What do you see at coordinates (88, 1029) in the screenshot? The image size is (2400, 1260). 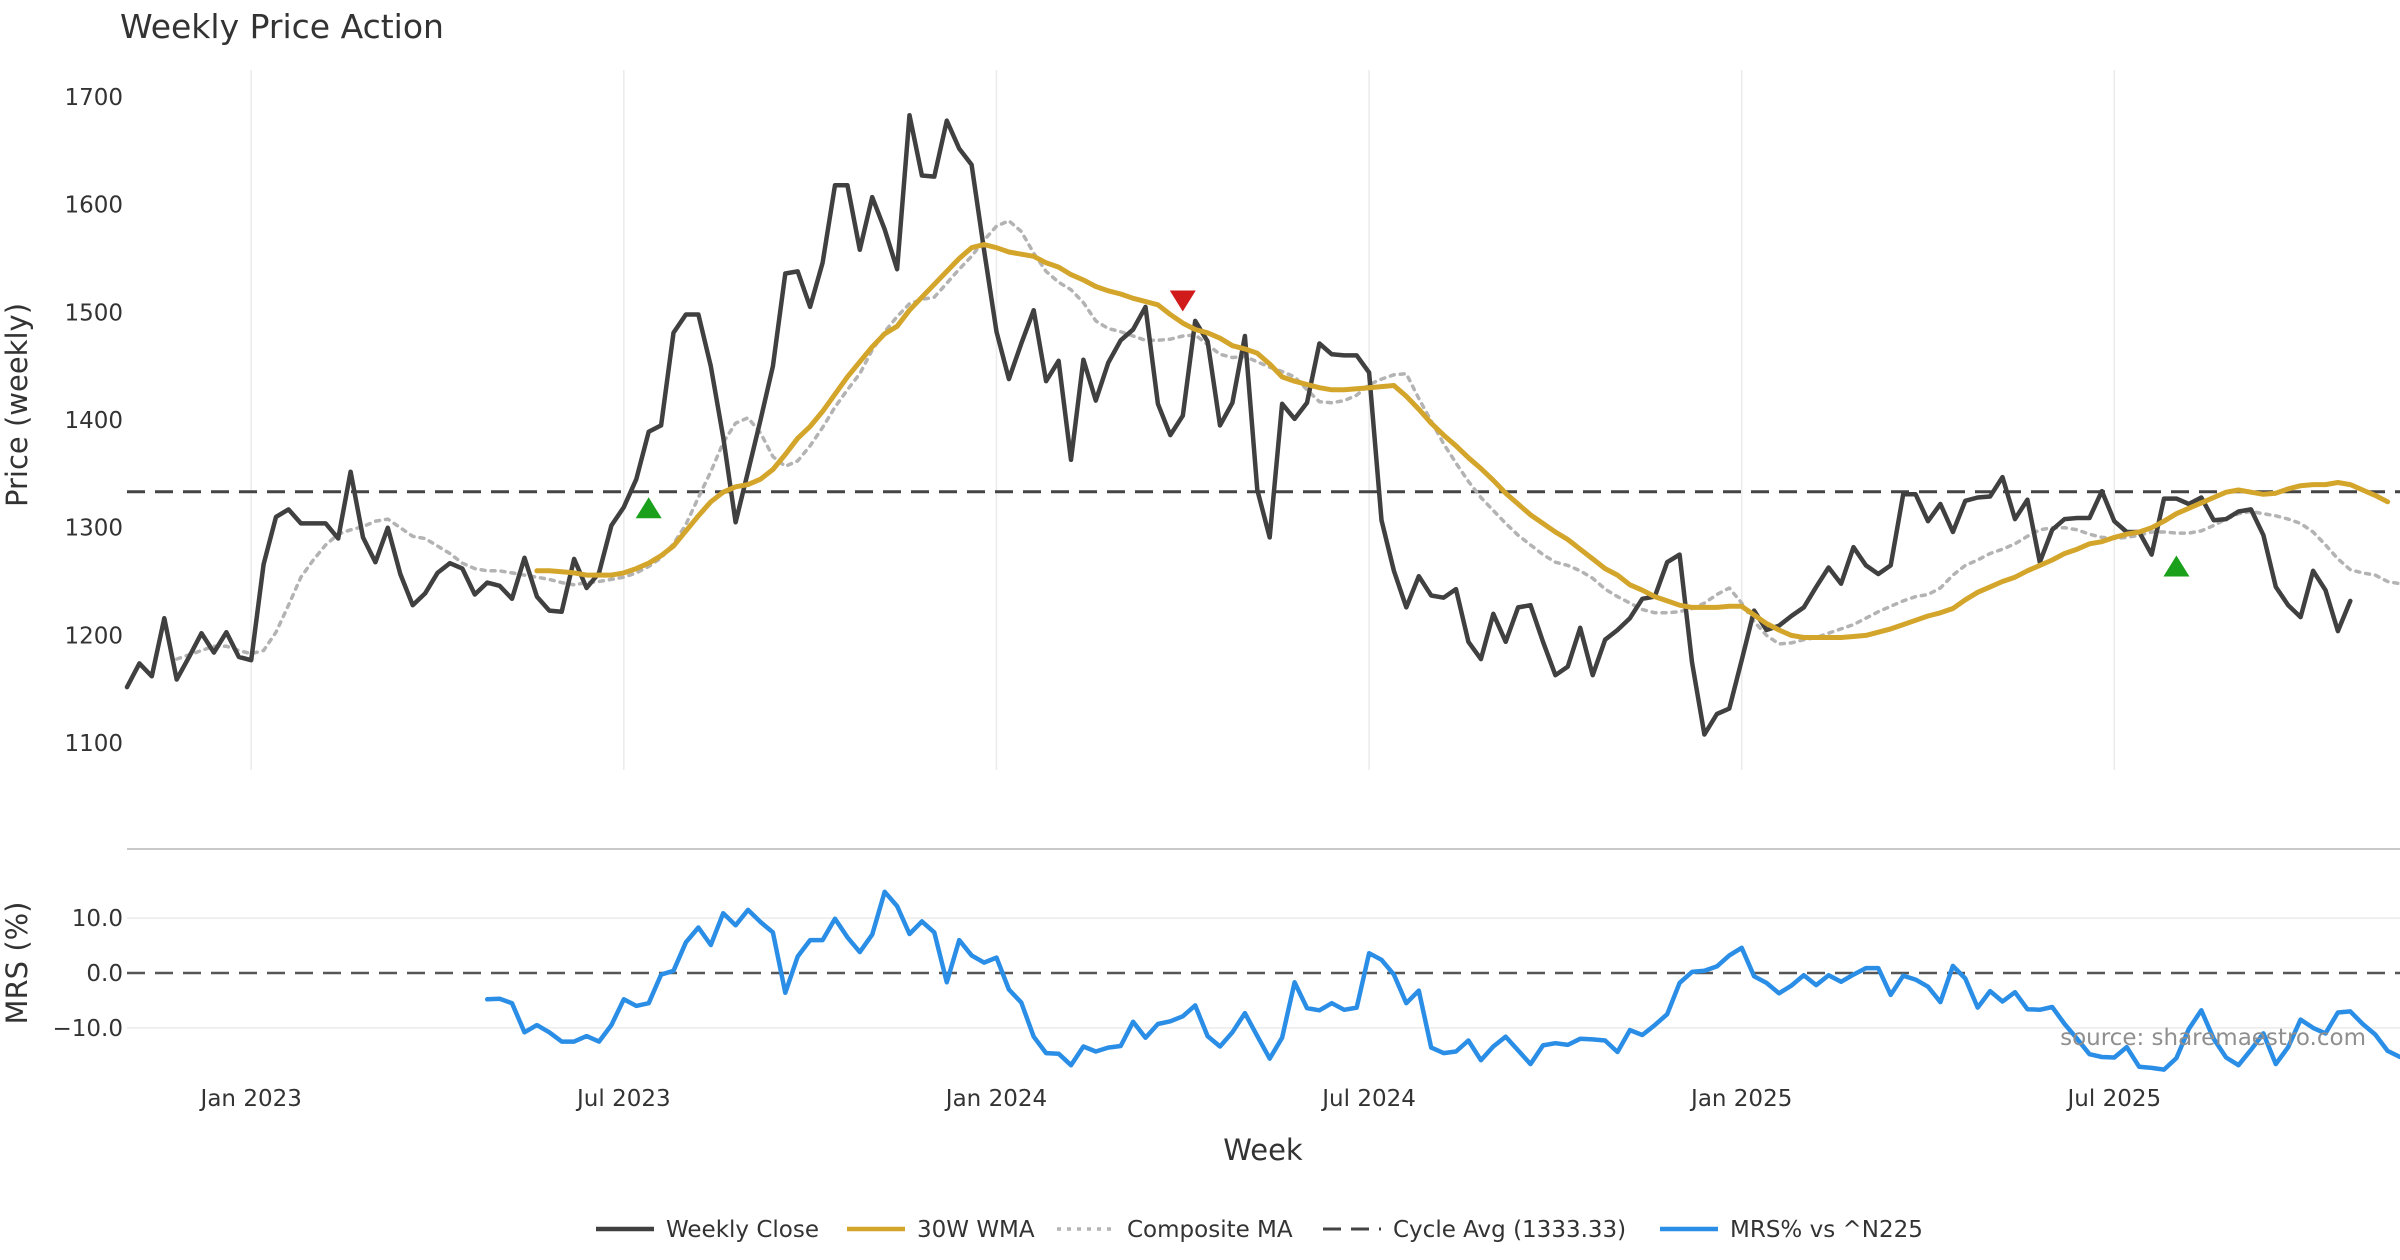 I see `mrs-y-tick-label: −10.0` at bounding box center [88, 1029].